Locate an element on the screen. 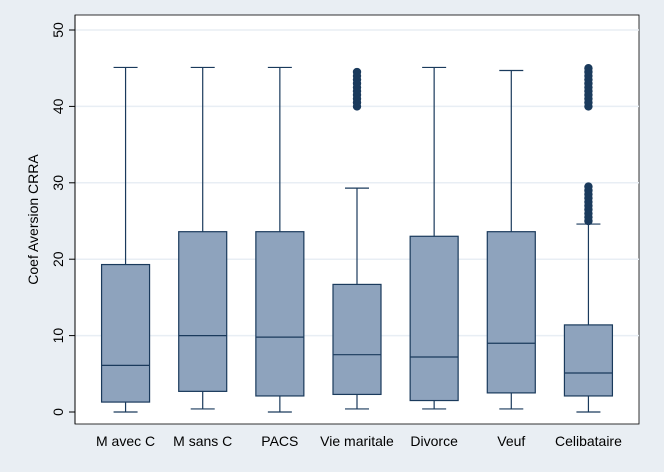 This screenshot has width=664, height=472. x-tick-label-4: Vie maritale is located at coordinates (357, 441).